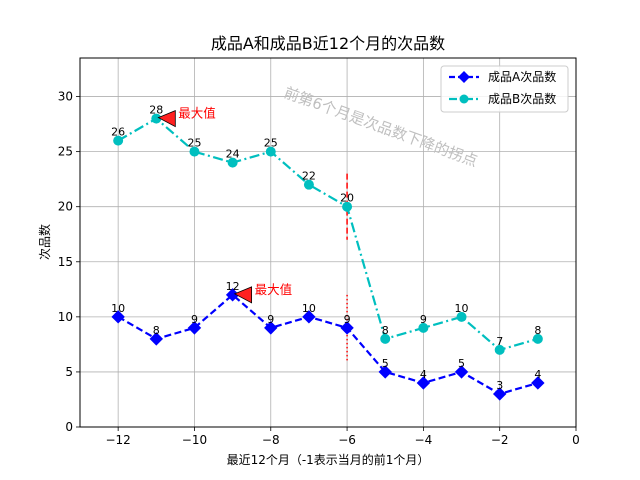  I want to click on y-tick-label: 5, so click(69, 372).